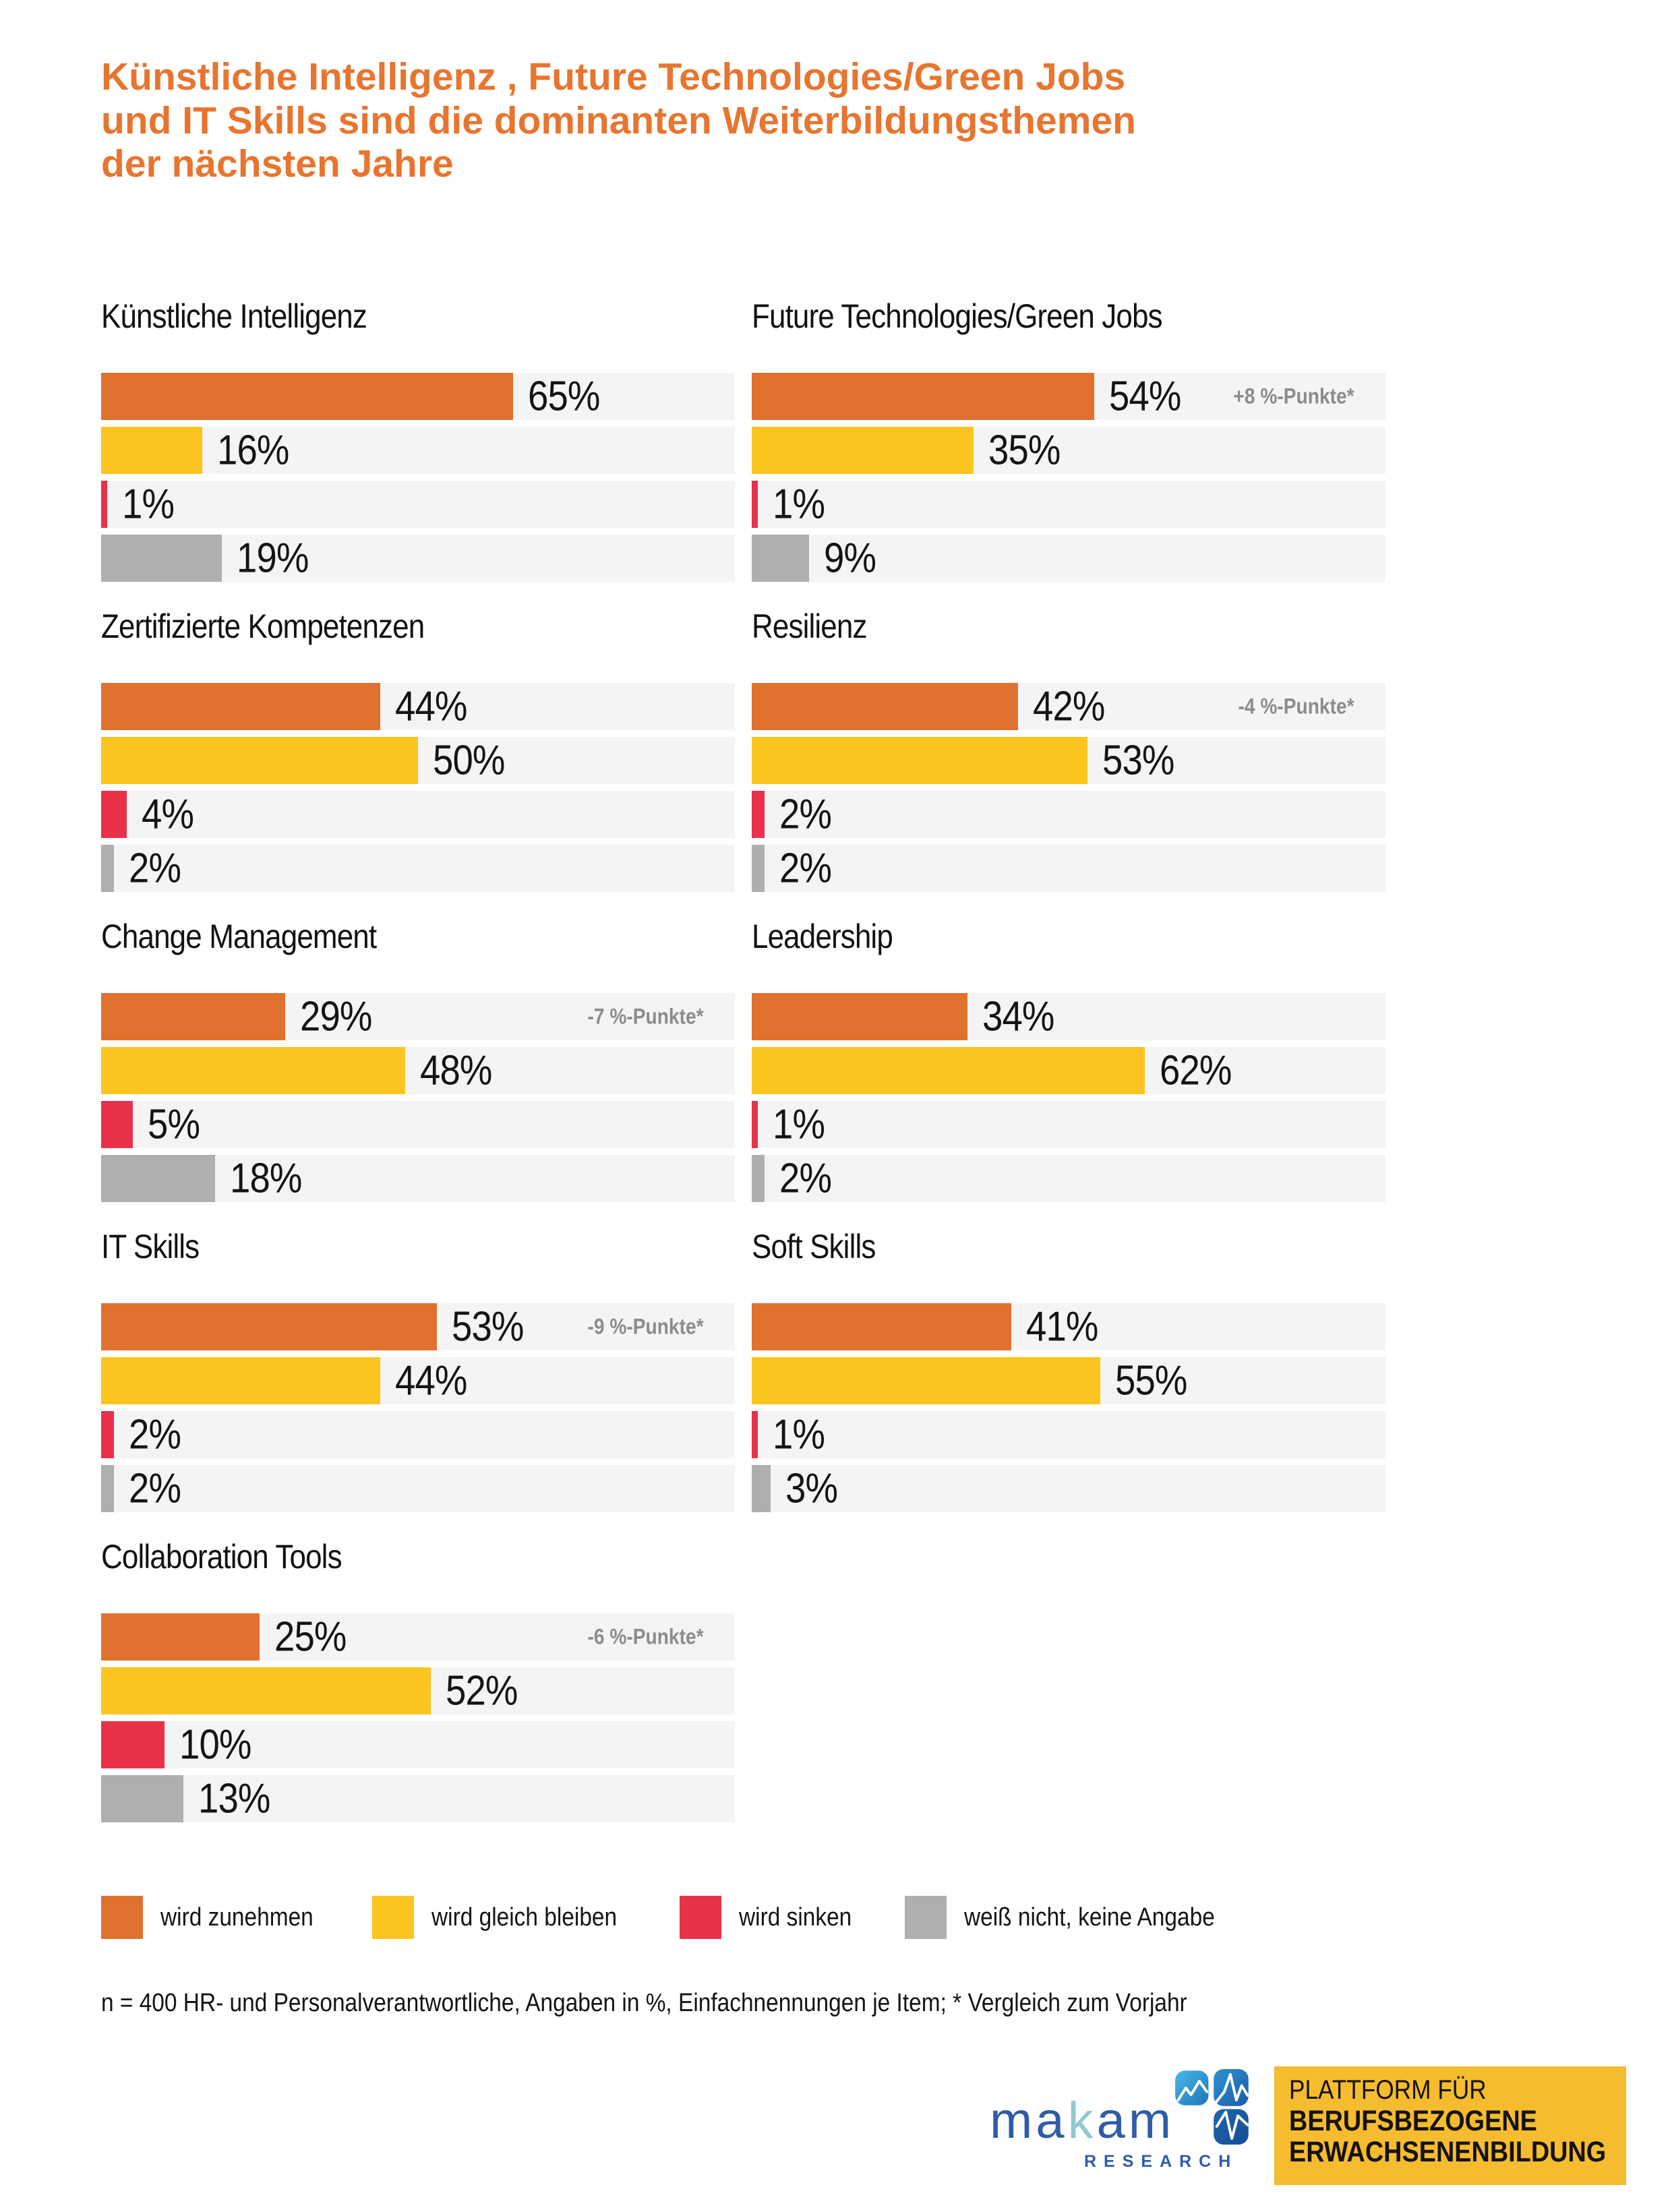  I want to click on bar-value-label: 41%, so click(1067, 1327).